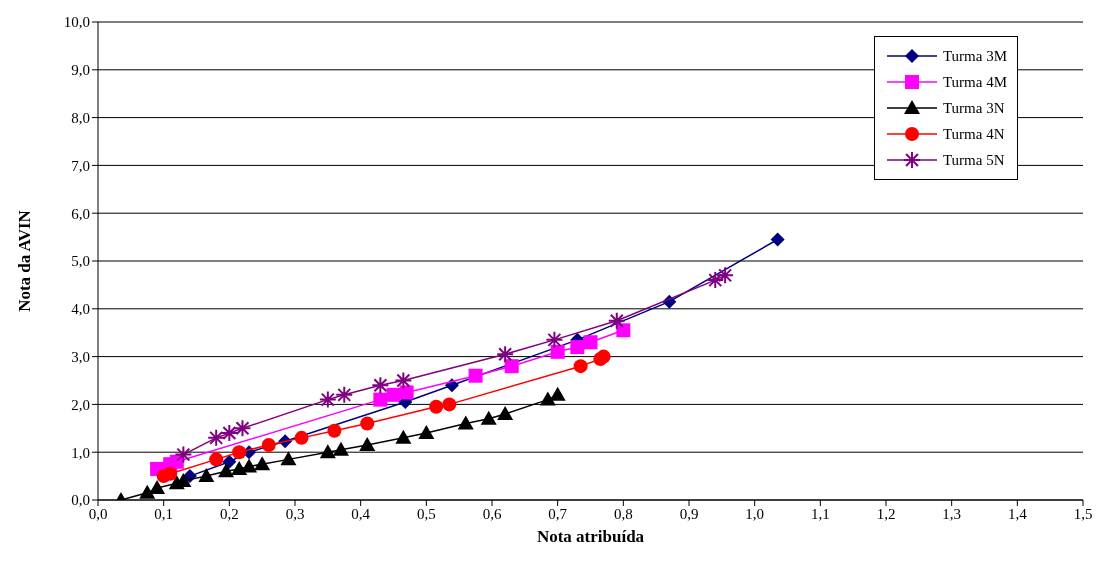 Image resolution: width=1101 pixels, height=568 pixels. What do you see at coordinates (361, 513) in the screenshot?
I see `x-tick-label: 0,4` at bounding box center [361, 513].